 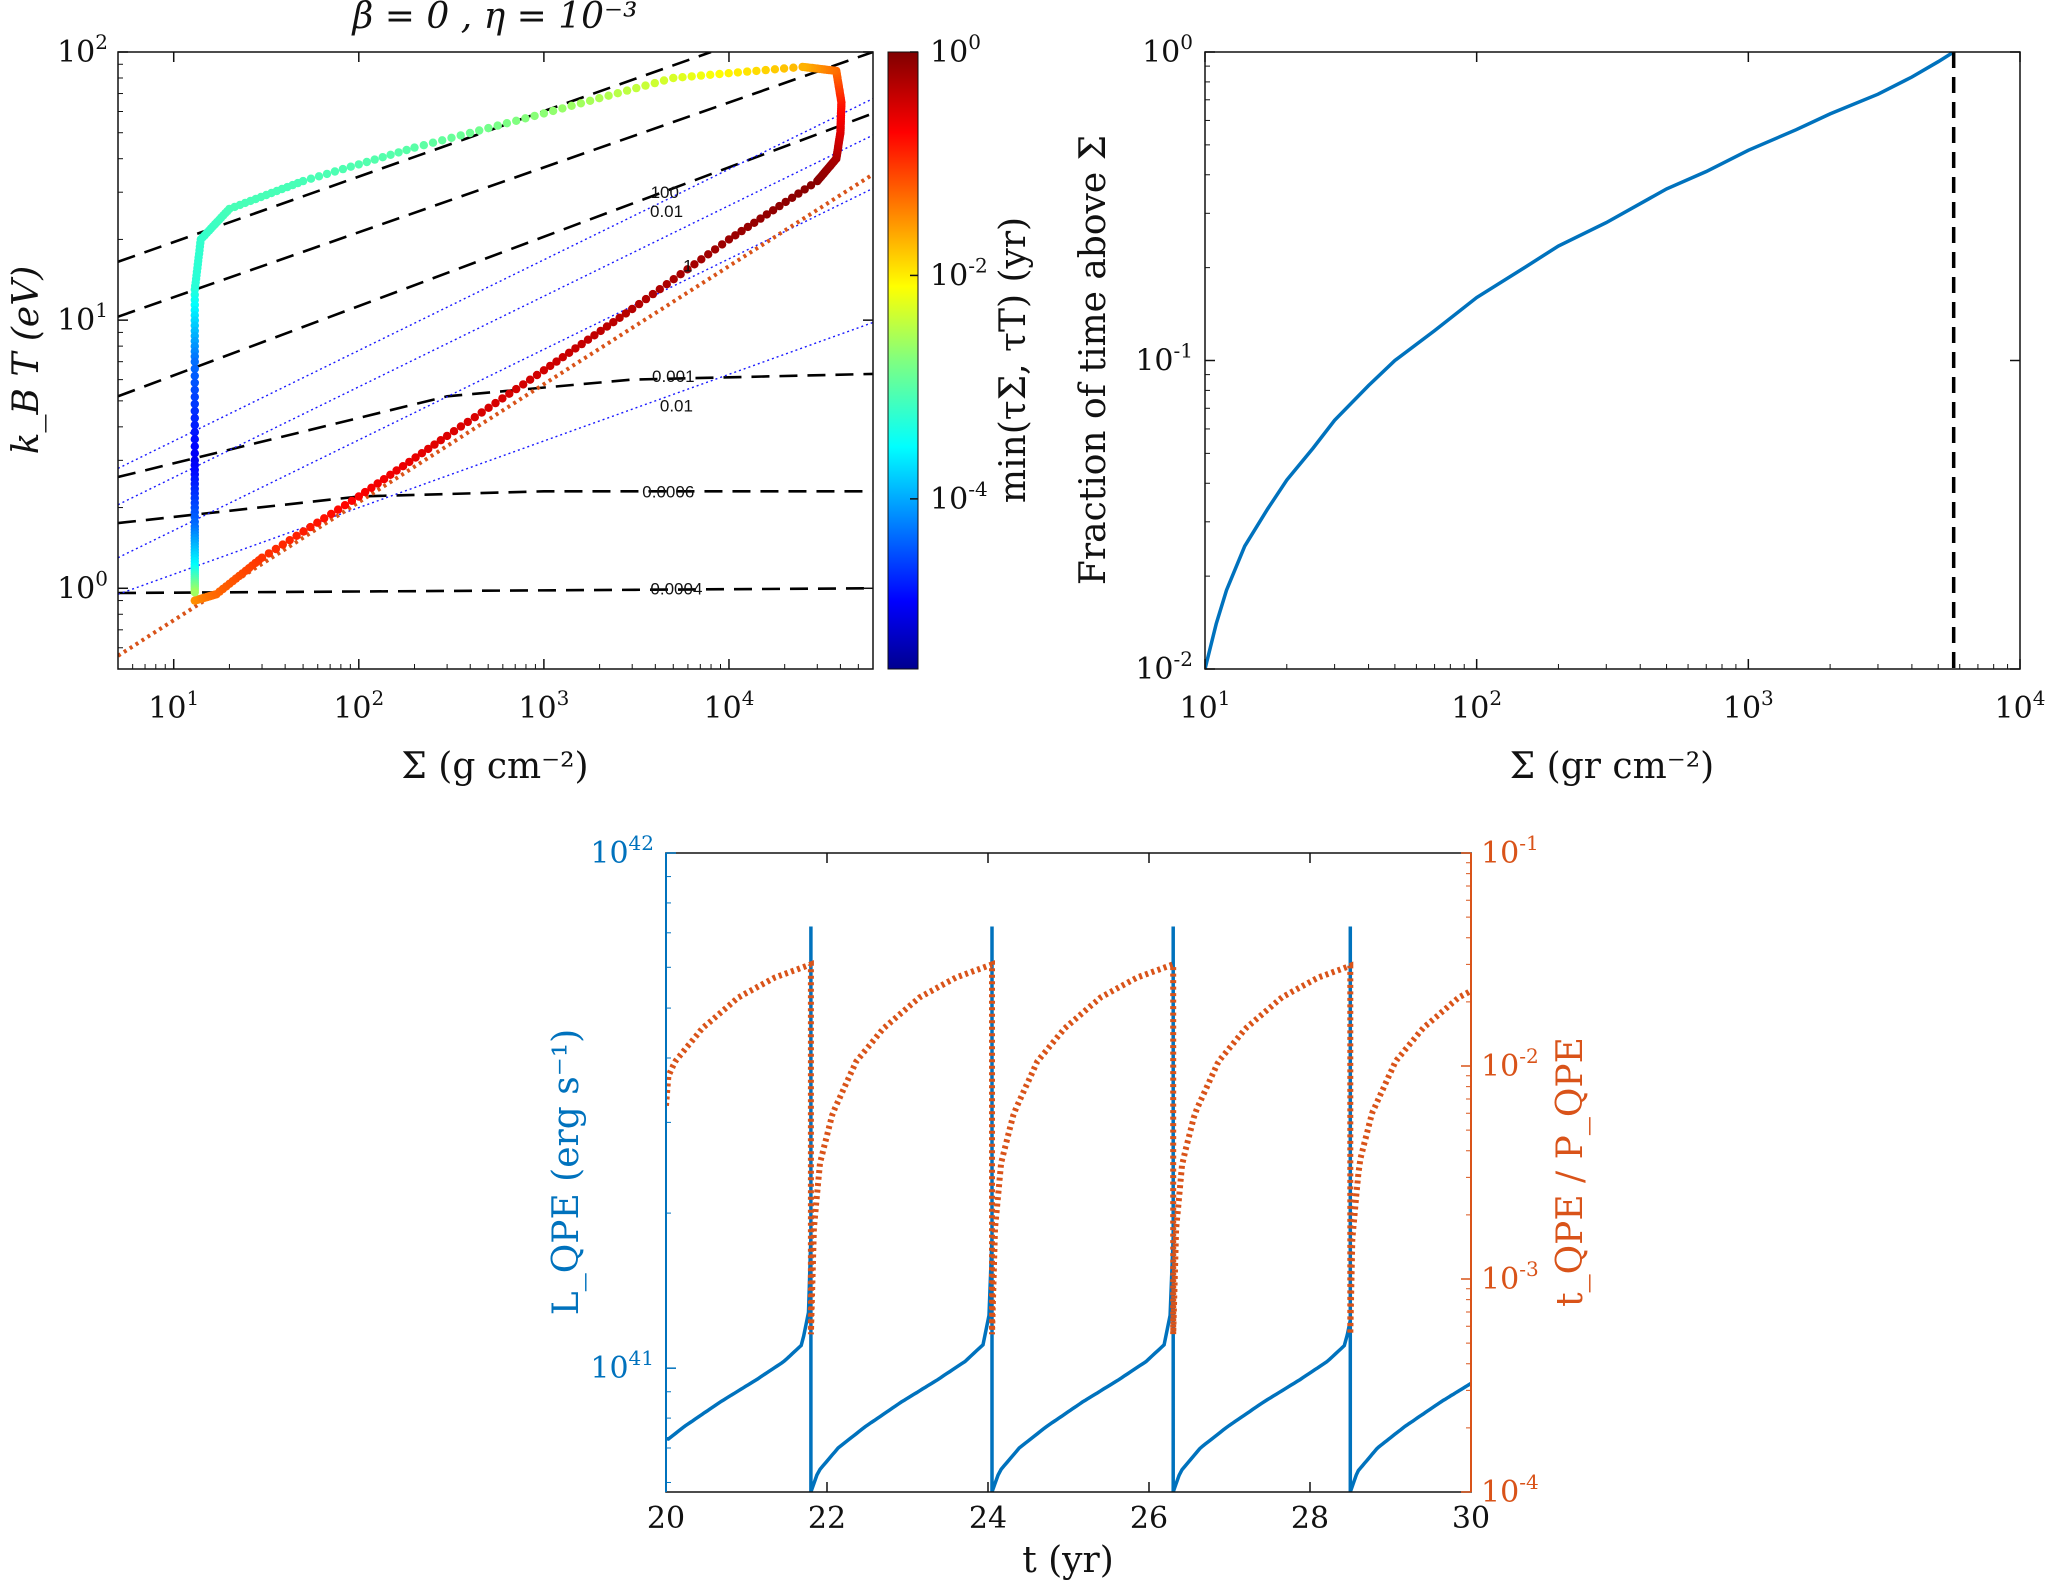 I want to click on colorbar: 10⁰ 10⁻² 10⁻⁴ min(τΣ, τT) (yr), so click(x=960, y=350).